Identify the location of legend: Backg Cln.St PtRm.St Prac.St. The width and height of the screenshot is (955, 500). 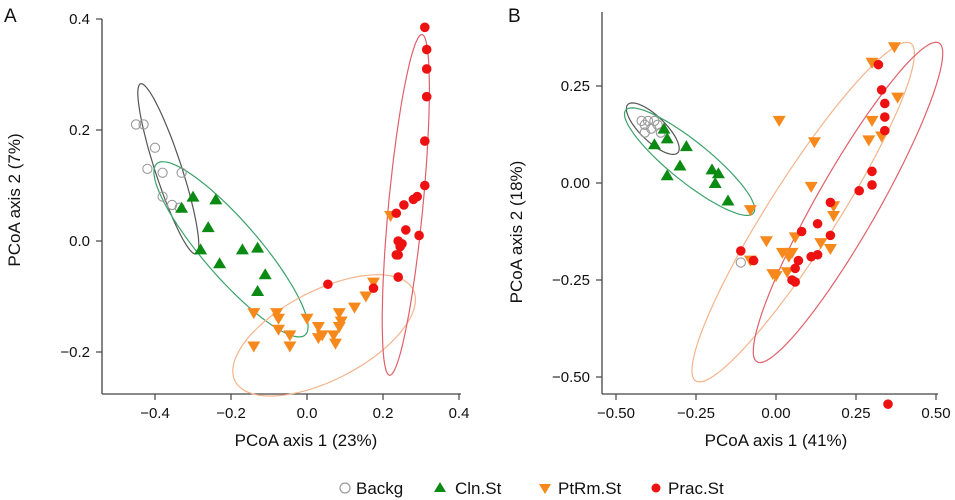
(531, 488).